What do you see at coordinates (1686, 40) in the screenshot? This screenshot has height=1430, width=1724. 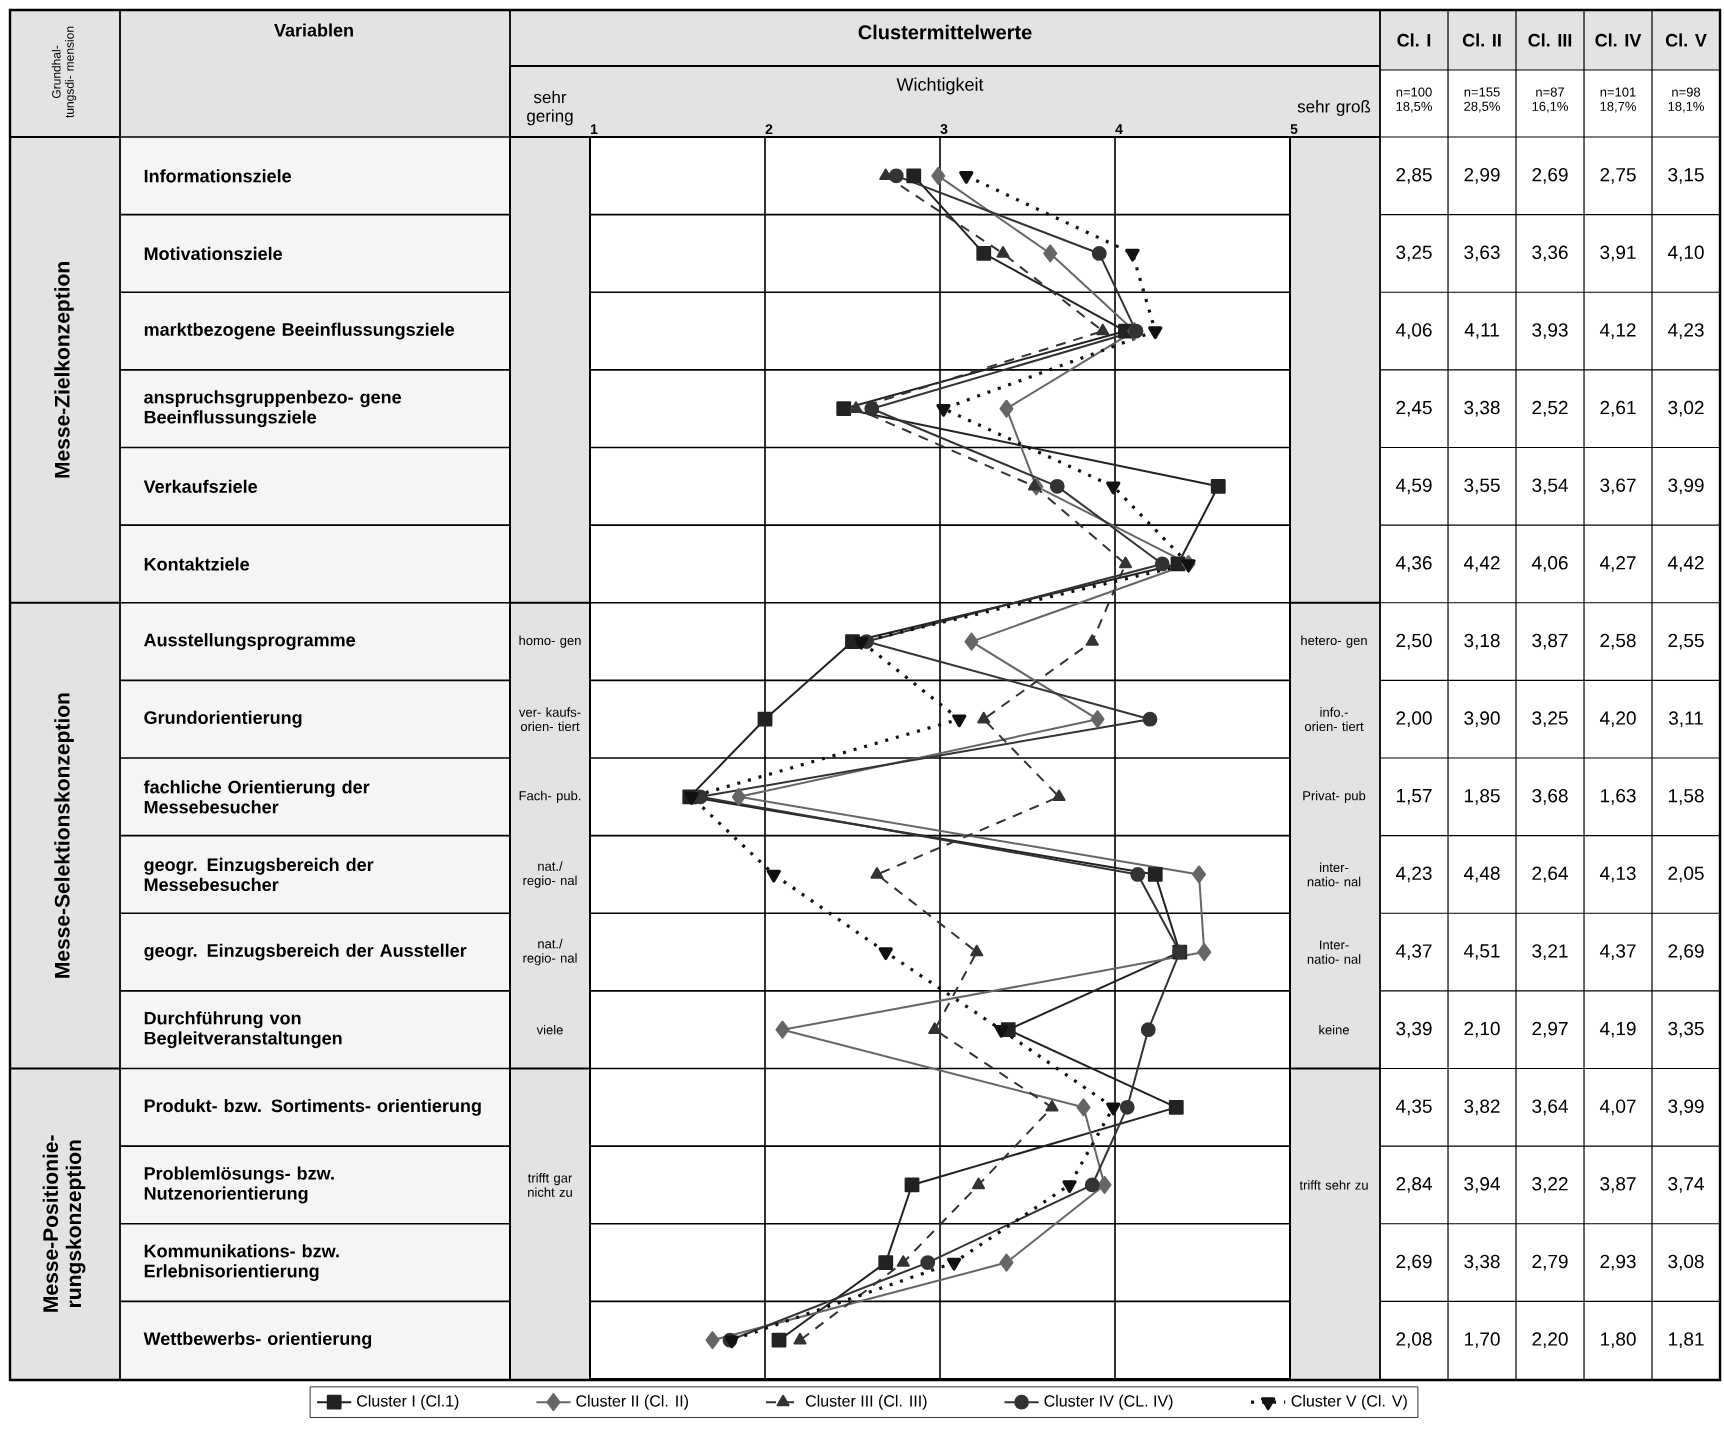 I see `text: Cl. V` at bounding box center [1686, 40].